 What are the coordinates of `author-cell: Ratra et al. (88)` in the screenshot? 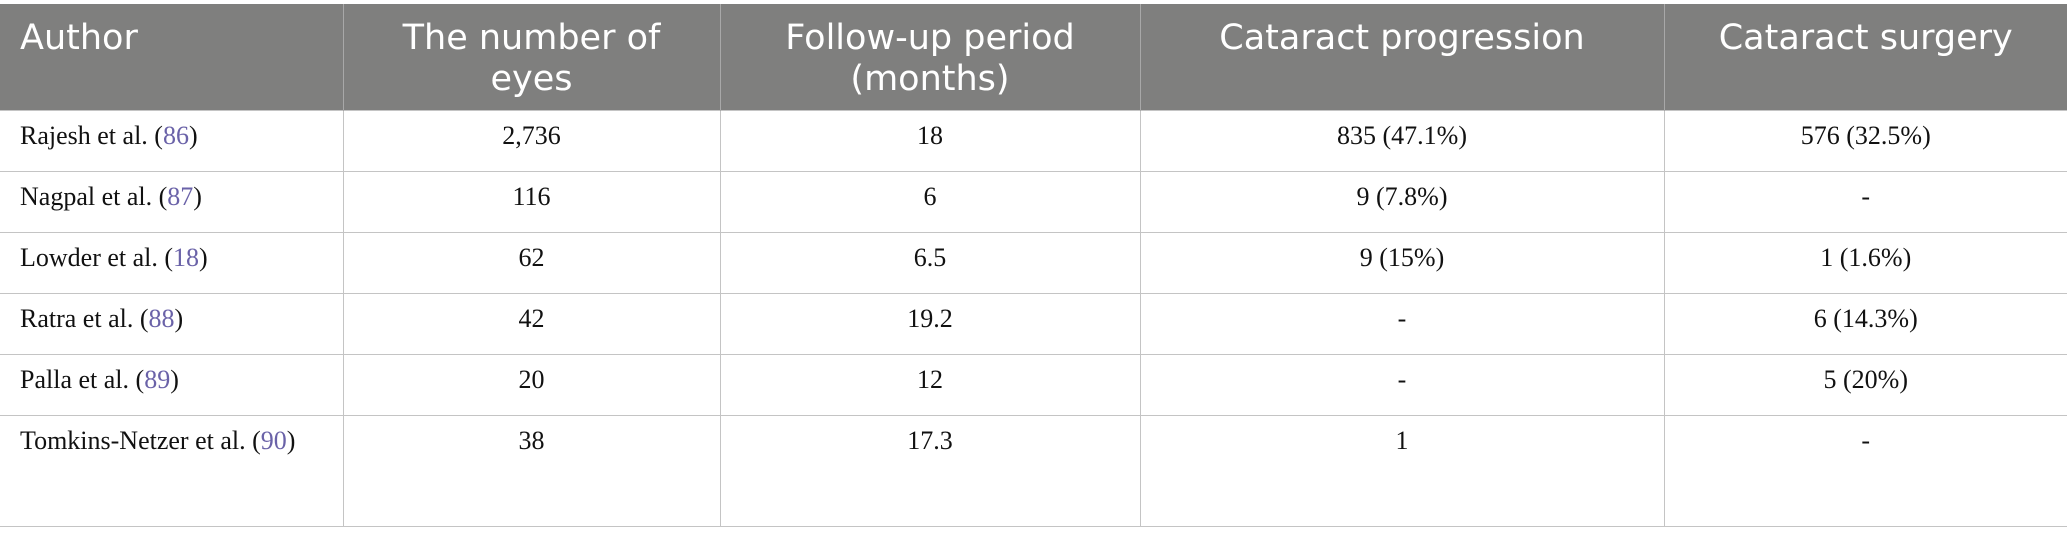 It's located at (172, 324).